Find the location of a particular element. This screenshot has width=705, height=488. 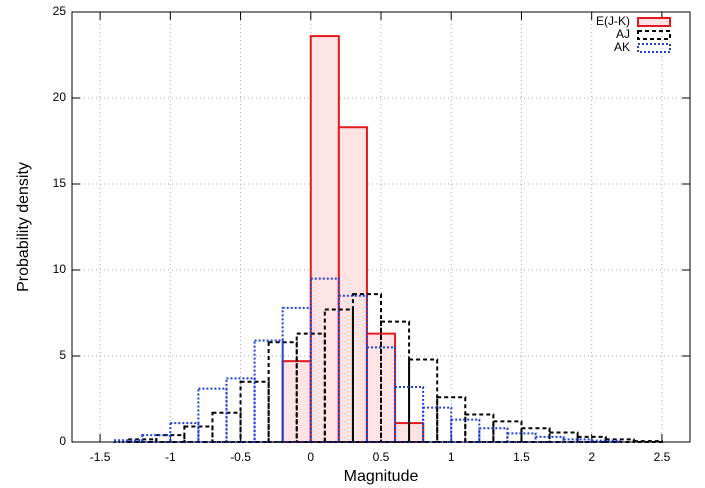

y-tick-label: 20 is located at coordinates (60, 97).